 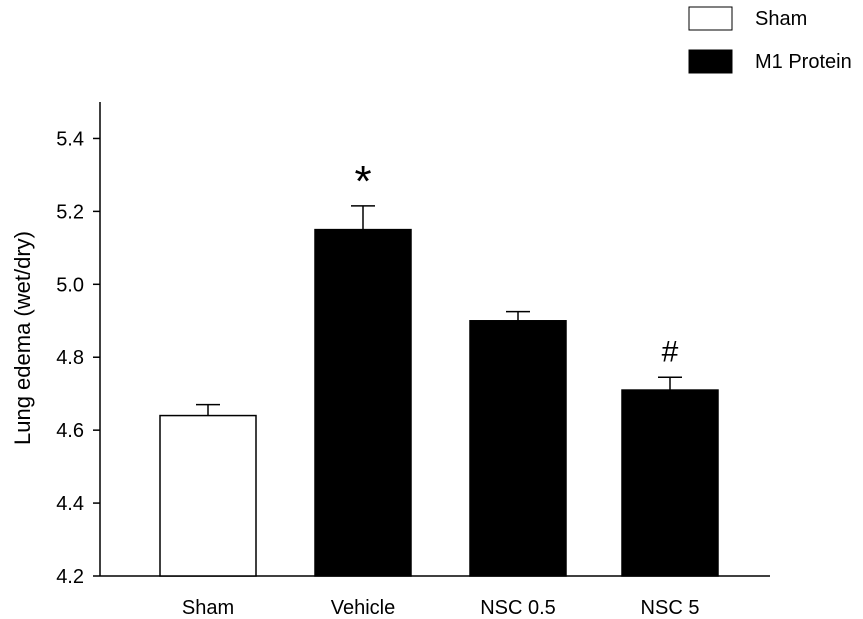 What do you see at coordinates (70, 358) in the screenshot?
I see `y-tick-label: 4.8` at bounding box center [70, 358].